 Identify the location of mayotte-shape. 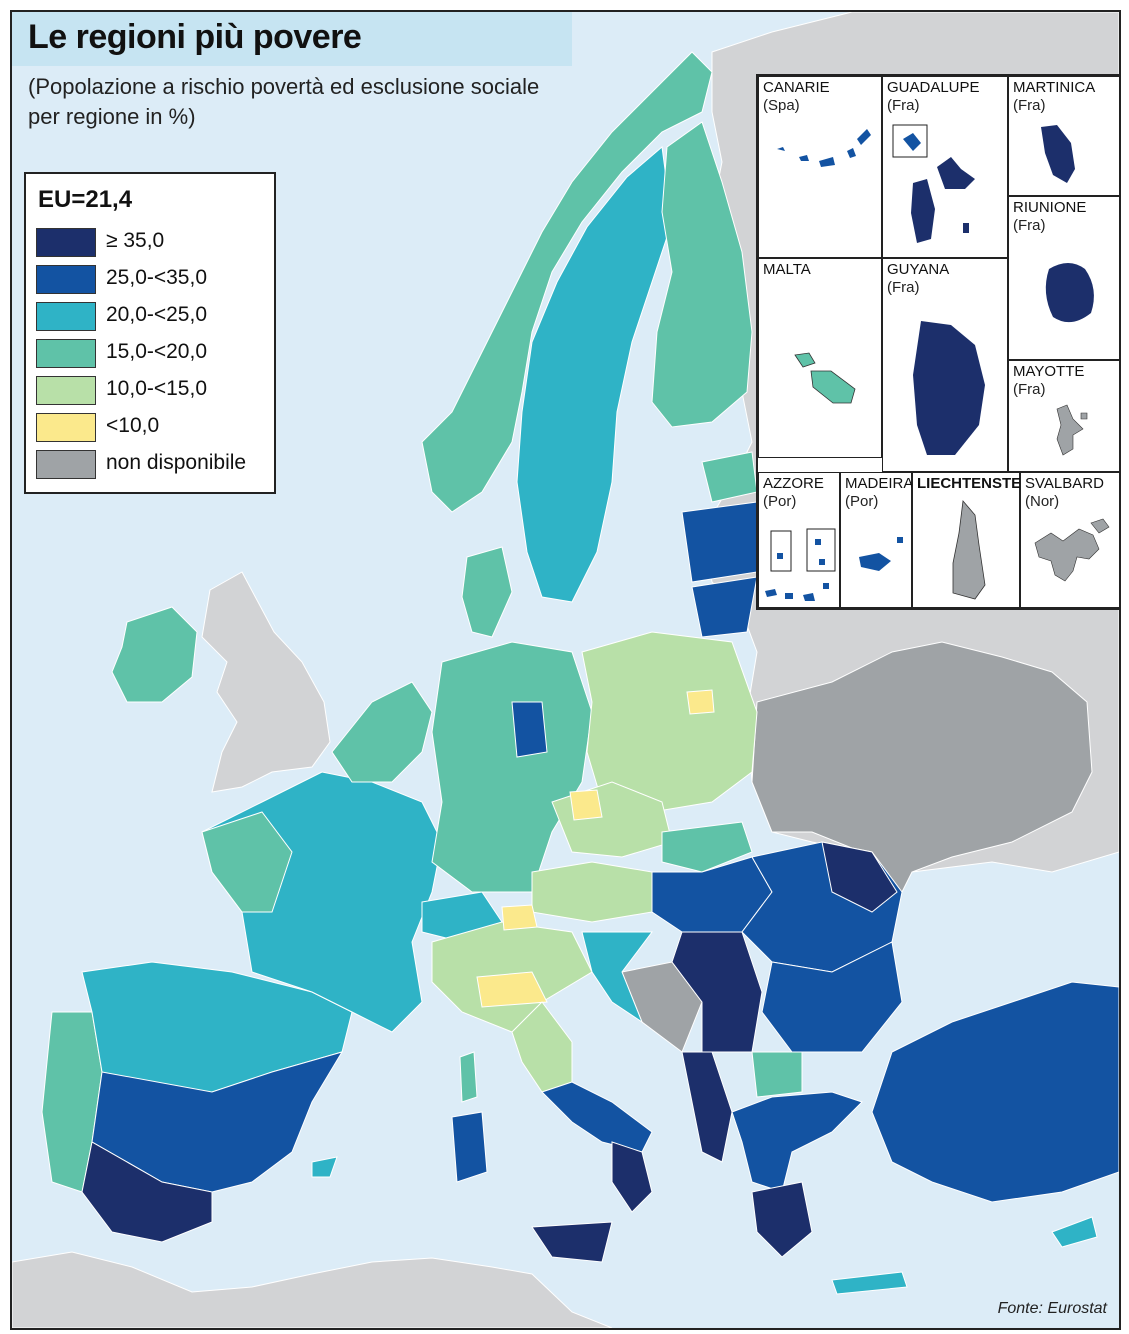
(1072, 430).